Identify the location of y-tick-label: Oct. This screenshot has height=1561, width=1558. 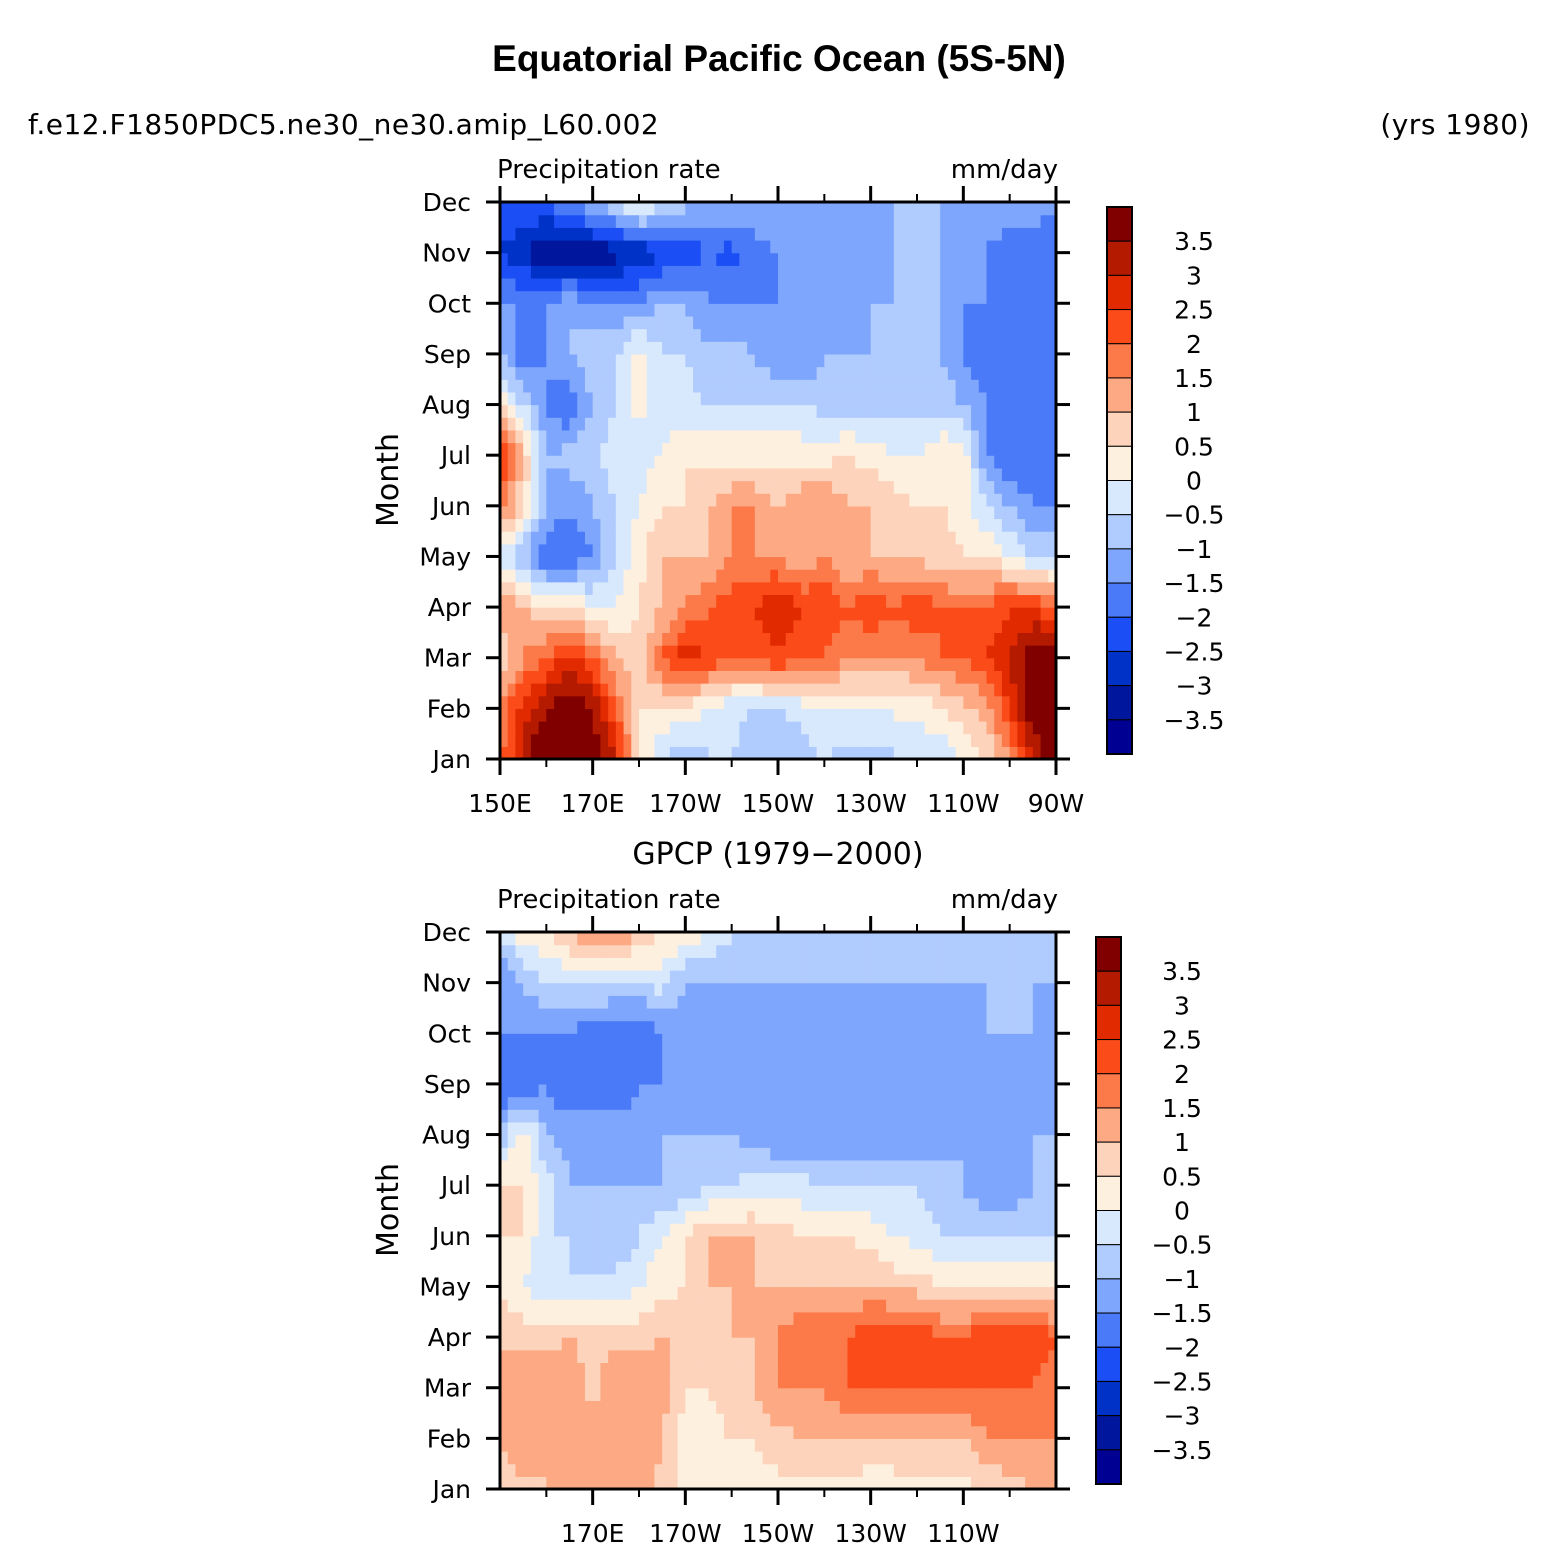
(449, 303).